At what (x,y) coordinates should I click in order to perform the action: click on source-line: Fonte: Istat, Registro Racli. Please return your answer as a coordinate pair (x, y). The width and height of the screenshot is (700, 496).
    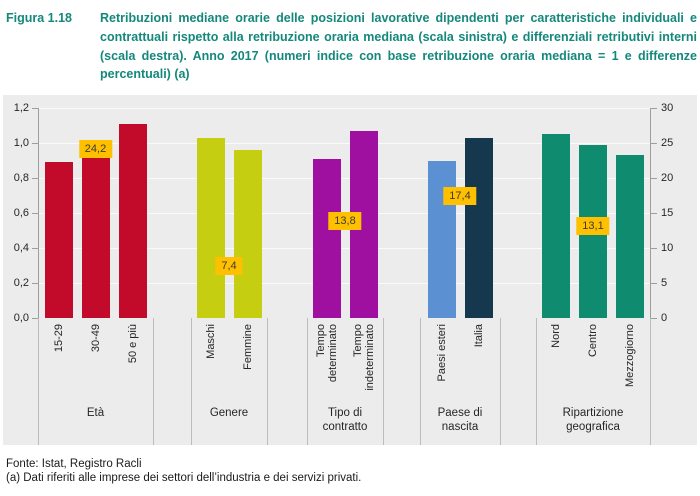
    Looking at the image, I should click on (74, 464).